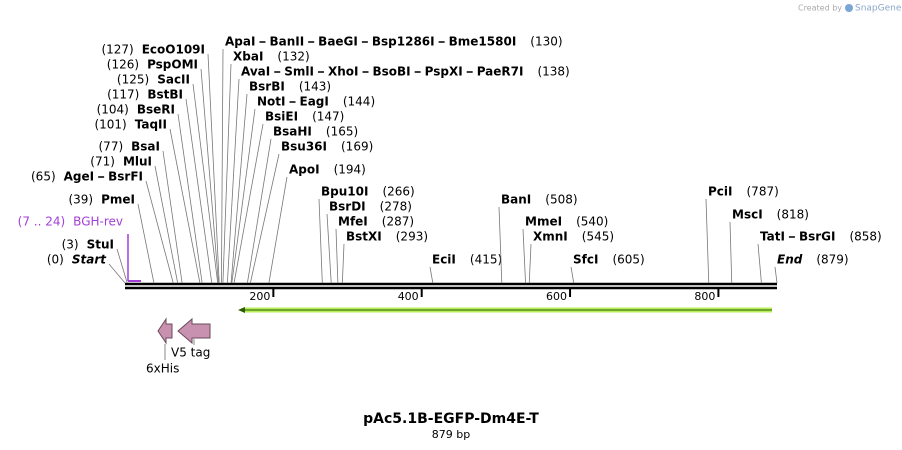 This screenshot has width=902, height=450. Describe the element at coordinates (165, 95) in the screenshot. I see `enzyme-name: BstBI` at that location.